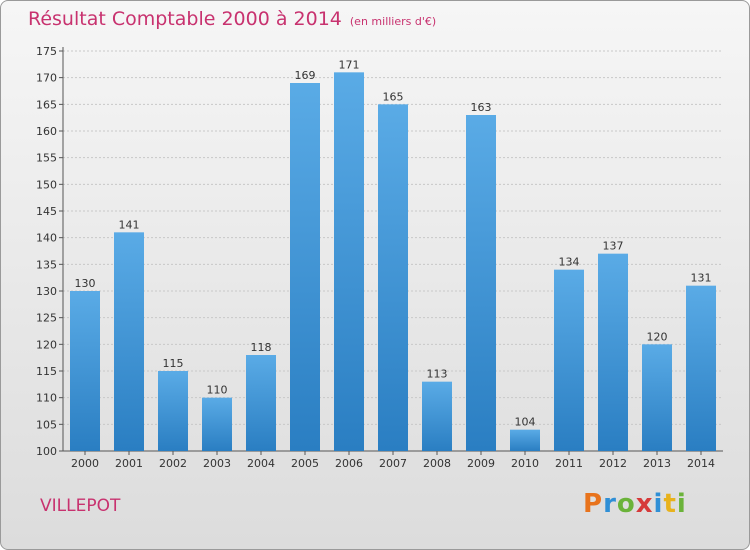 This screenshot has width=750, height=550. Describe the element at coordinates (305, 463) in the screenshot. I see `x-tick-label-2005: 2005` at that location.